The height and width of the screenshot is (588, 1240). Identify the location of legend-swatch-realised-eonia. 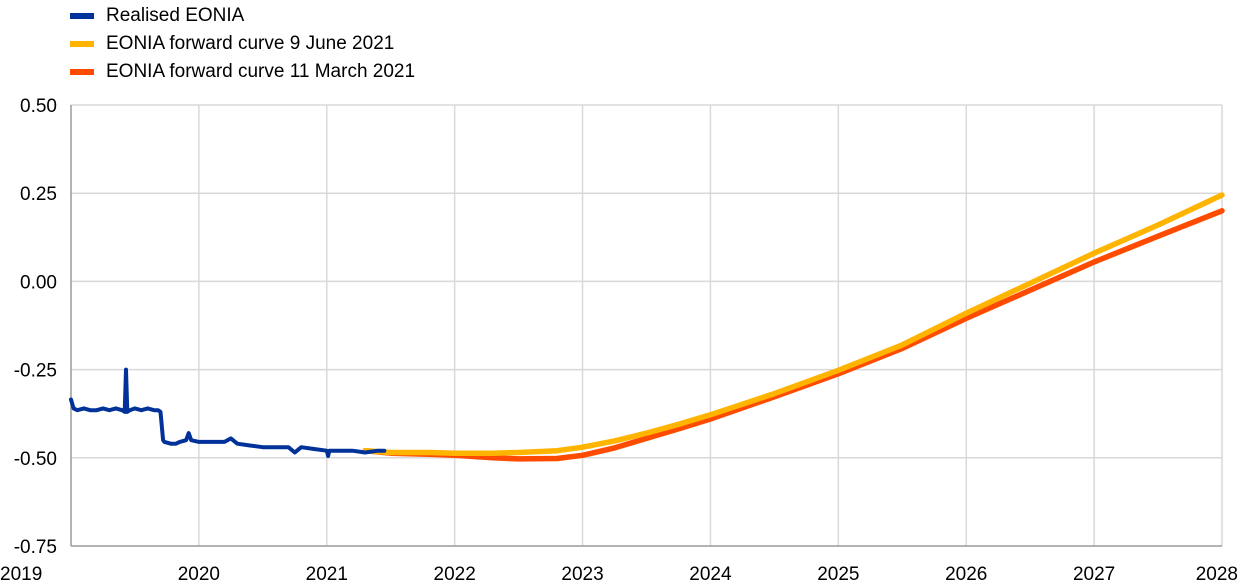
(82, 16).